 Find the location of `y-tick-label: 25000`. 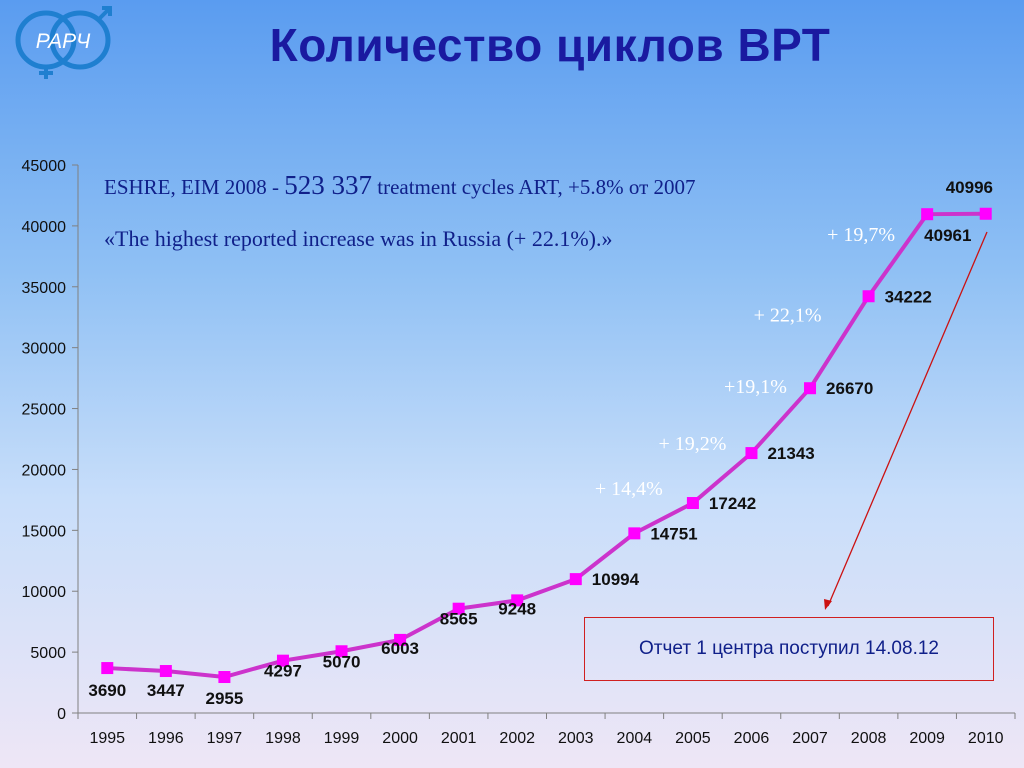

y-tick-label: 25000 is located at coordinates (44, 410).